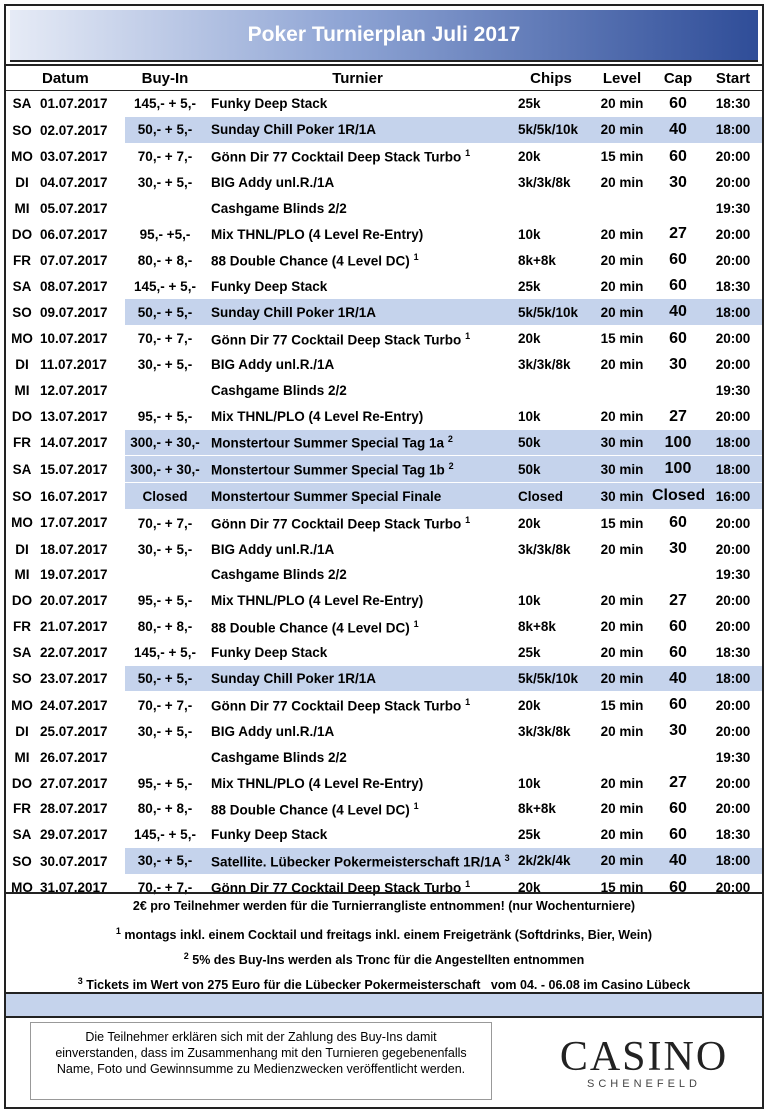 This screenshot has width=768, height=1112. Describe the element at coordinates (22, 809) in the screenshot. I see `cell-day: FR` at that location.